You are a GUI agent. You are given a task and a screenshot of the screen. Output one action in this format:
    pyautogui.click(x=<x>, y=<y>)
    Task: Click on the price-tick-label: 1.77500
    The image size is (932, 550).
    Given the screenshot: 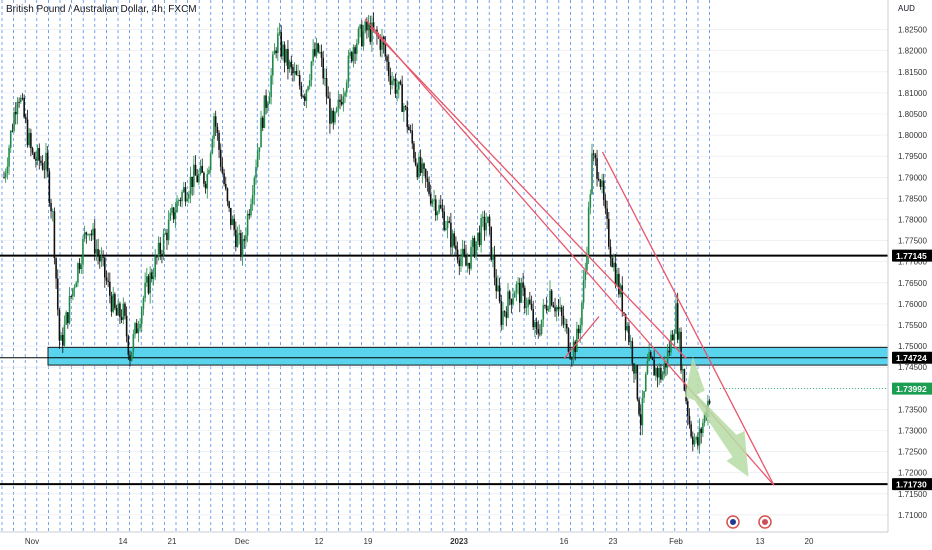 What is the action you would take?
    pyautogui.click(x=912, y=241)
    